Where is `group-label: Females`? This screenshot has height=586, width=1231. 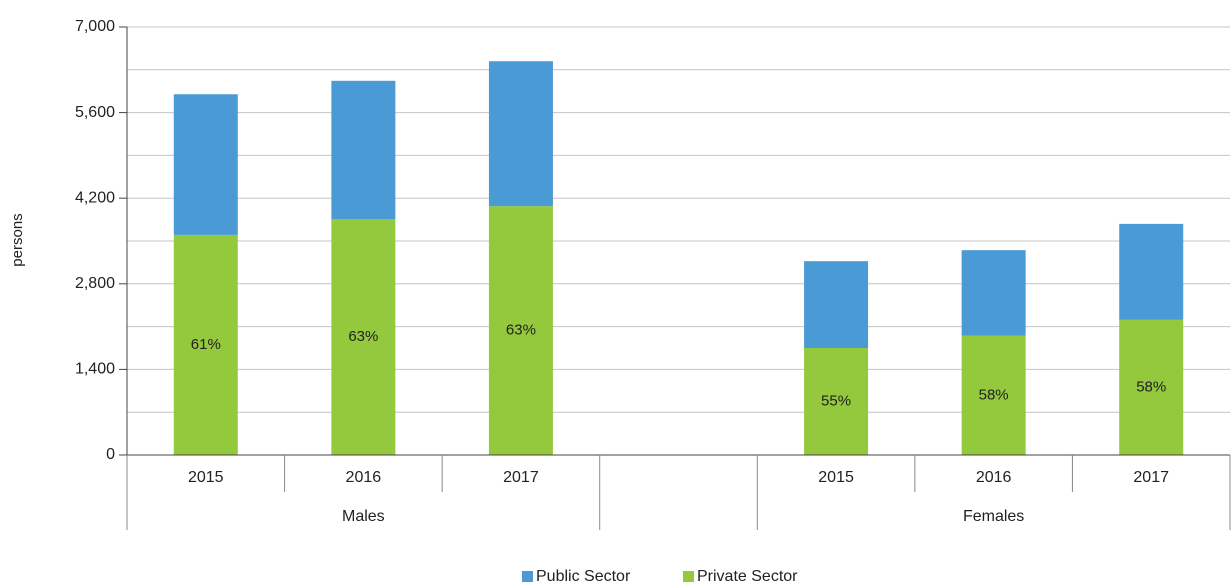 group-label: Females is located at coordinates (993, 516).